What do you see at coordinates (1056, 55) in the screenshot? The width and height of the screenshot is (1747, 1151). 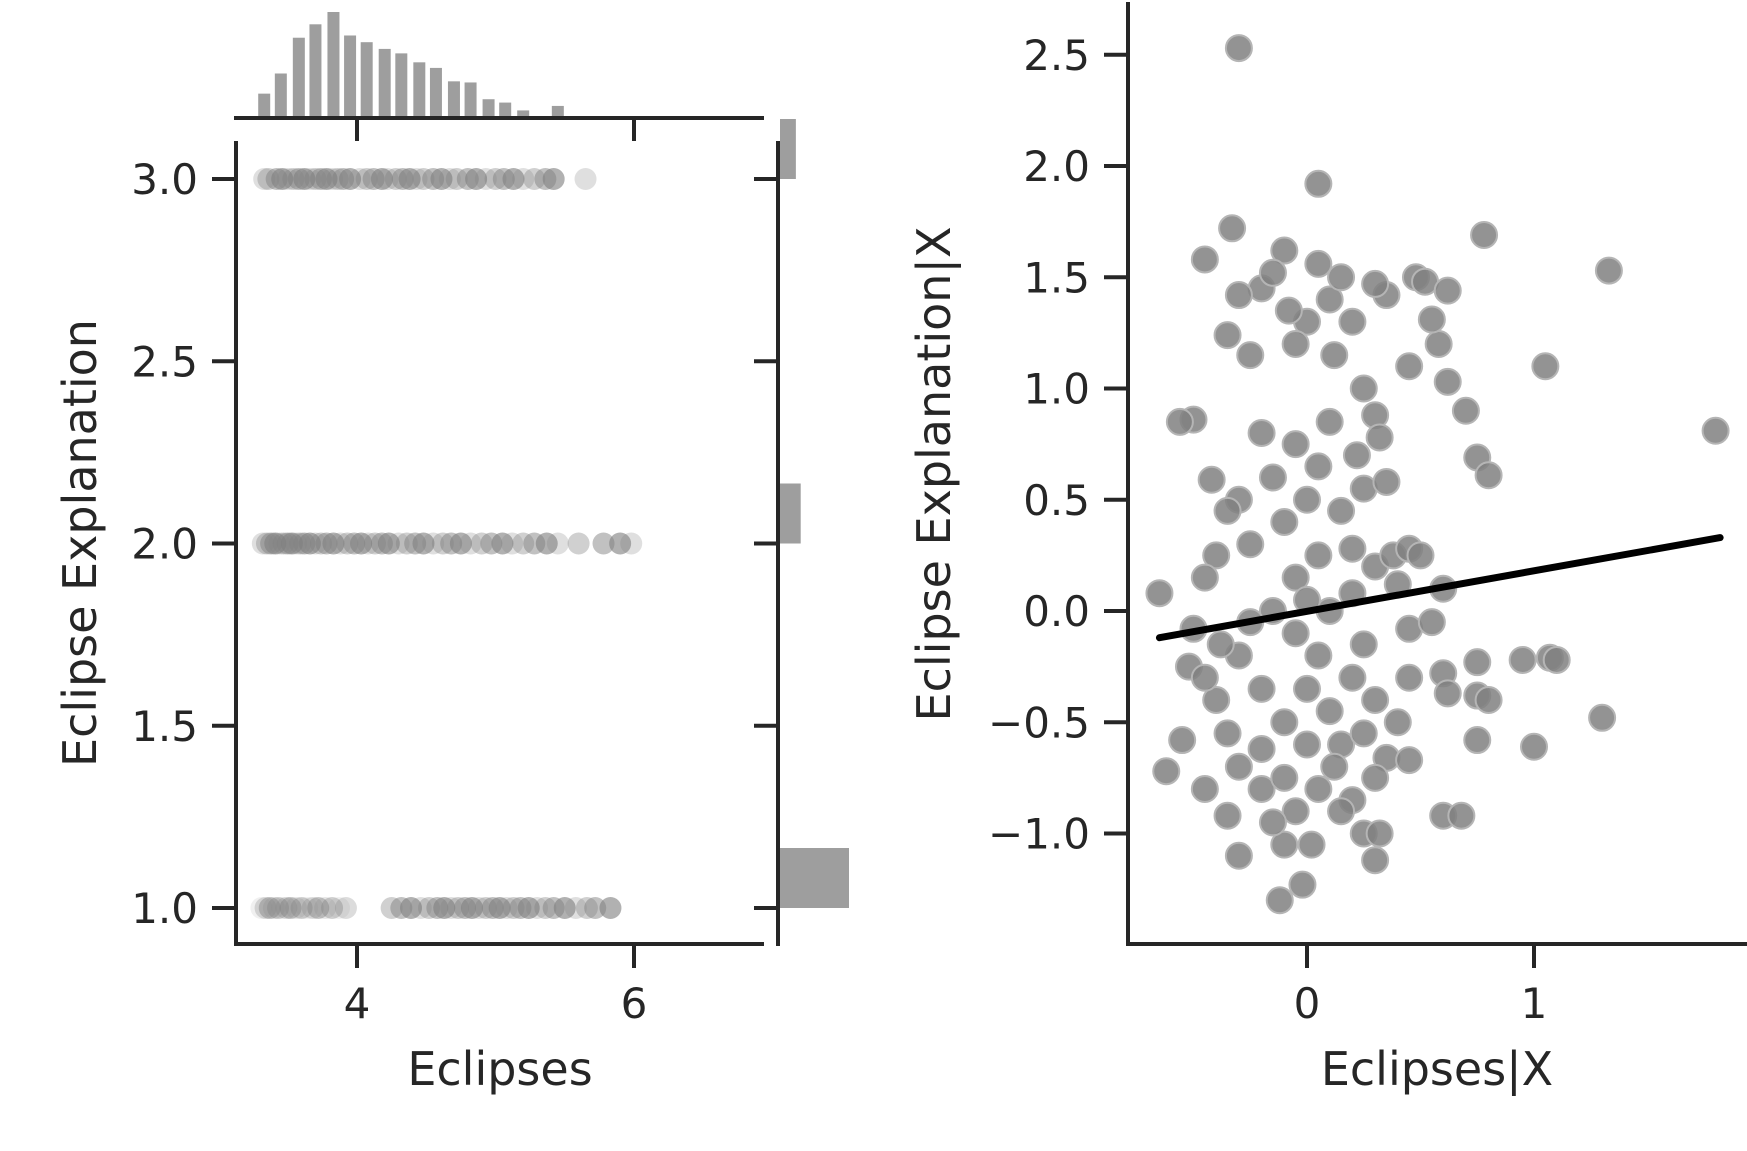 I see `regression-y-tick-label: 2.5` at bounding box center [1056, 55].